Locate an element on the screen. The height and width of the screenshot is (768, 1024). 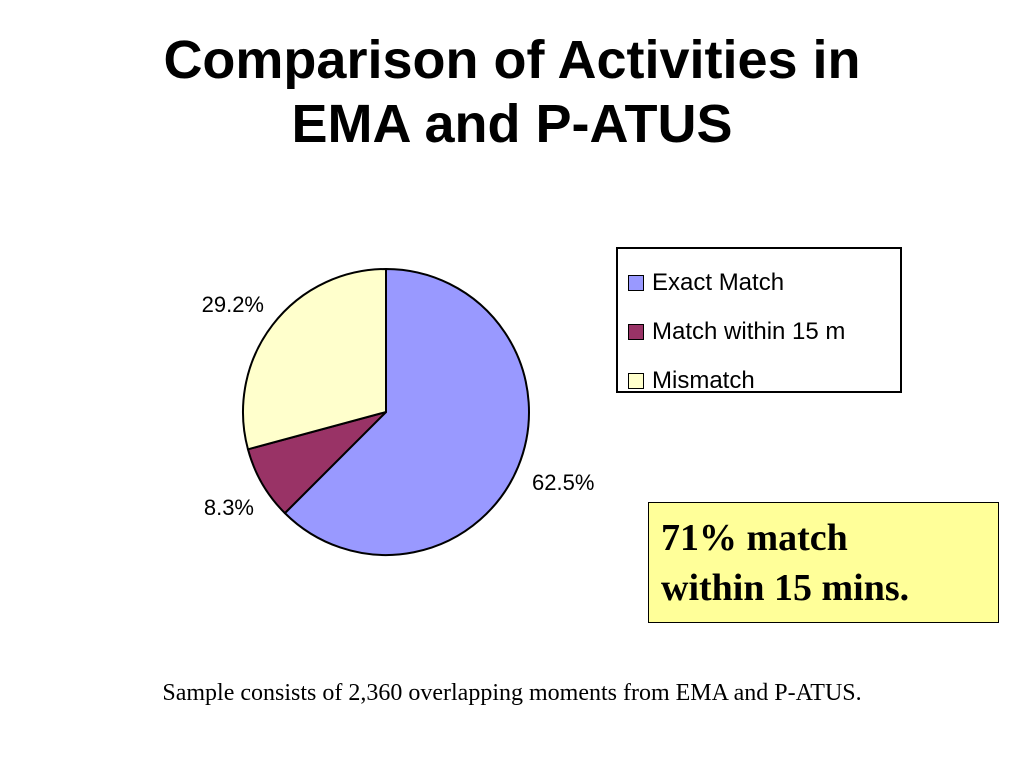
pie-slice-mismatch is located at coordinates (314, 359).